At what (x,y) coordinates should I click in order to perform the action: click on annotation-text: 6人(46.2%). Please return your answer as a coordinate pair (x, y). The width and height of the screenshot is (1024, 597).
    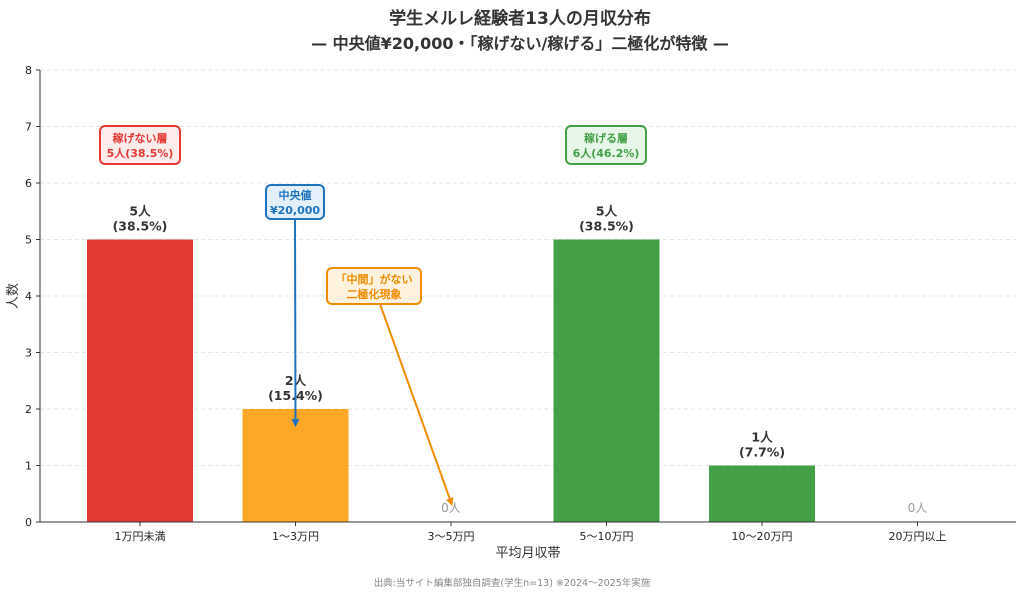
    Looking at the image, I should click on (606, 153).